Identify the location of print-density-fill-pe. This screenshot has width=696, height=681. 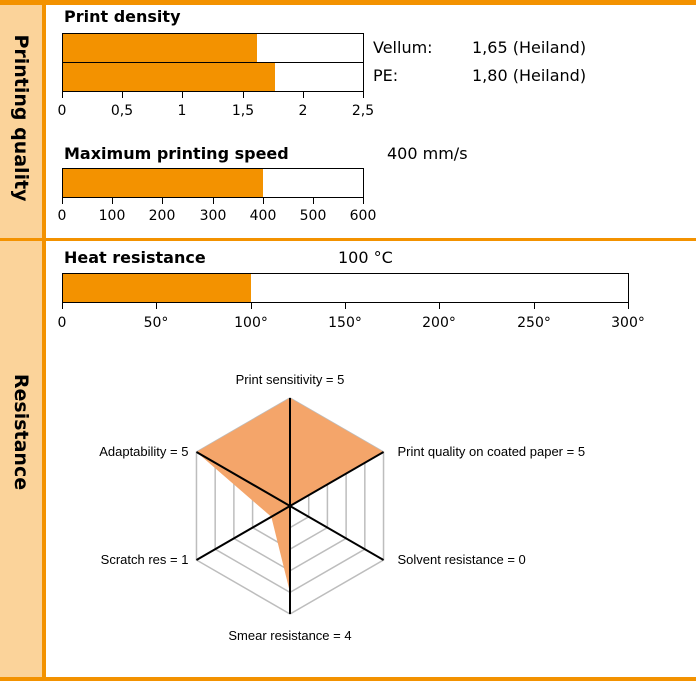
(169, 77).